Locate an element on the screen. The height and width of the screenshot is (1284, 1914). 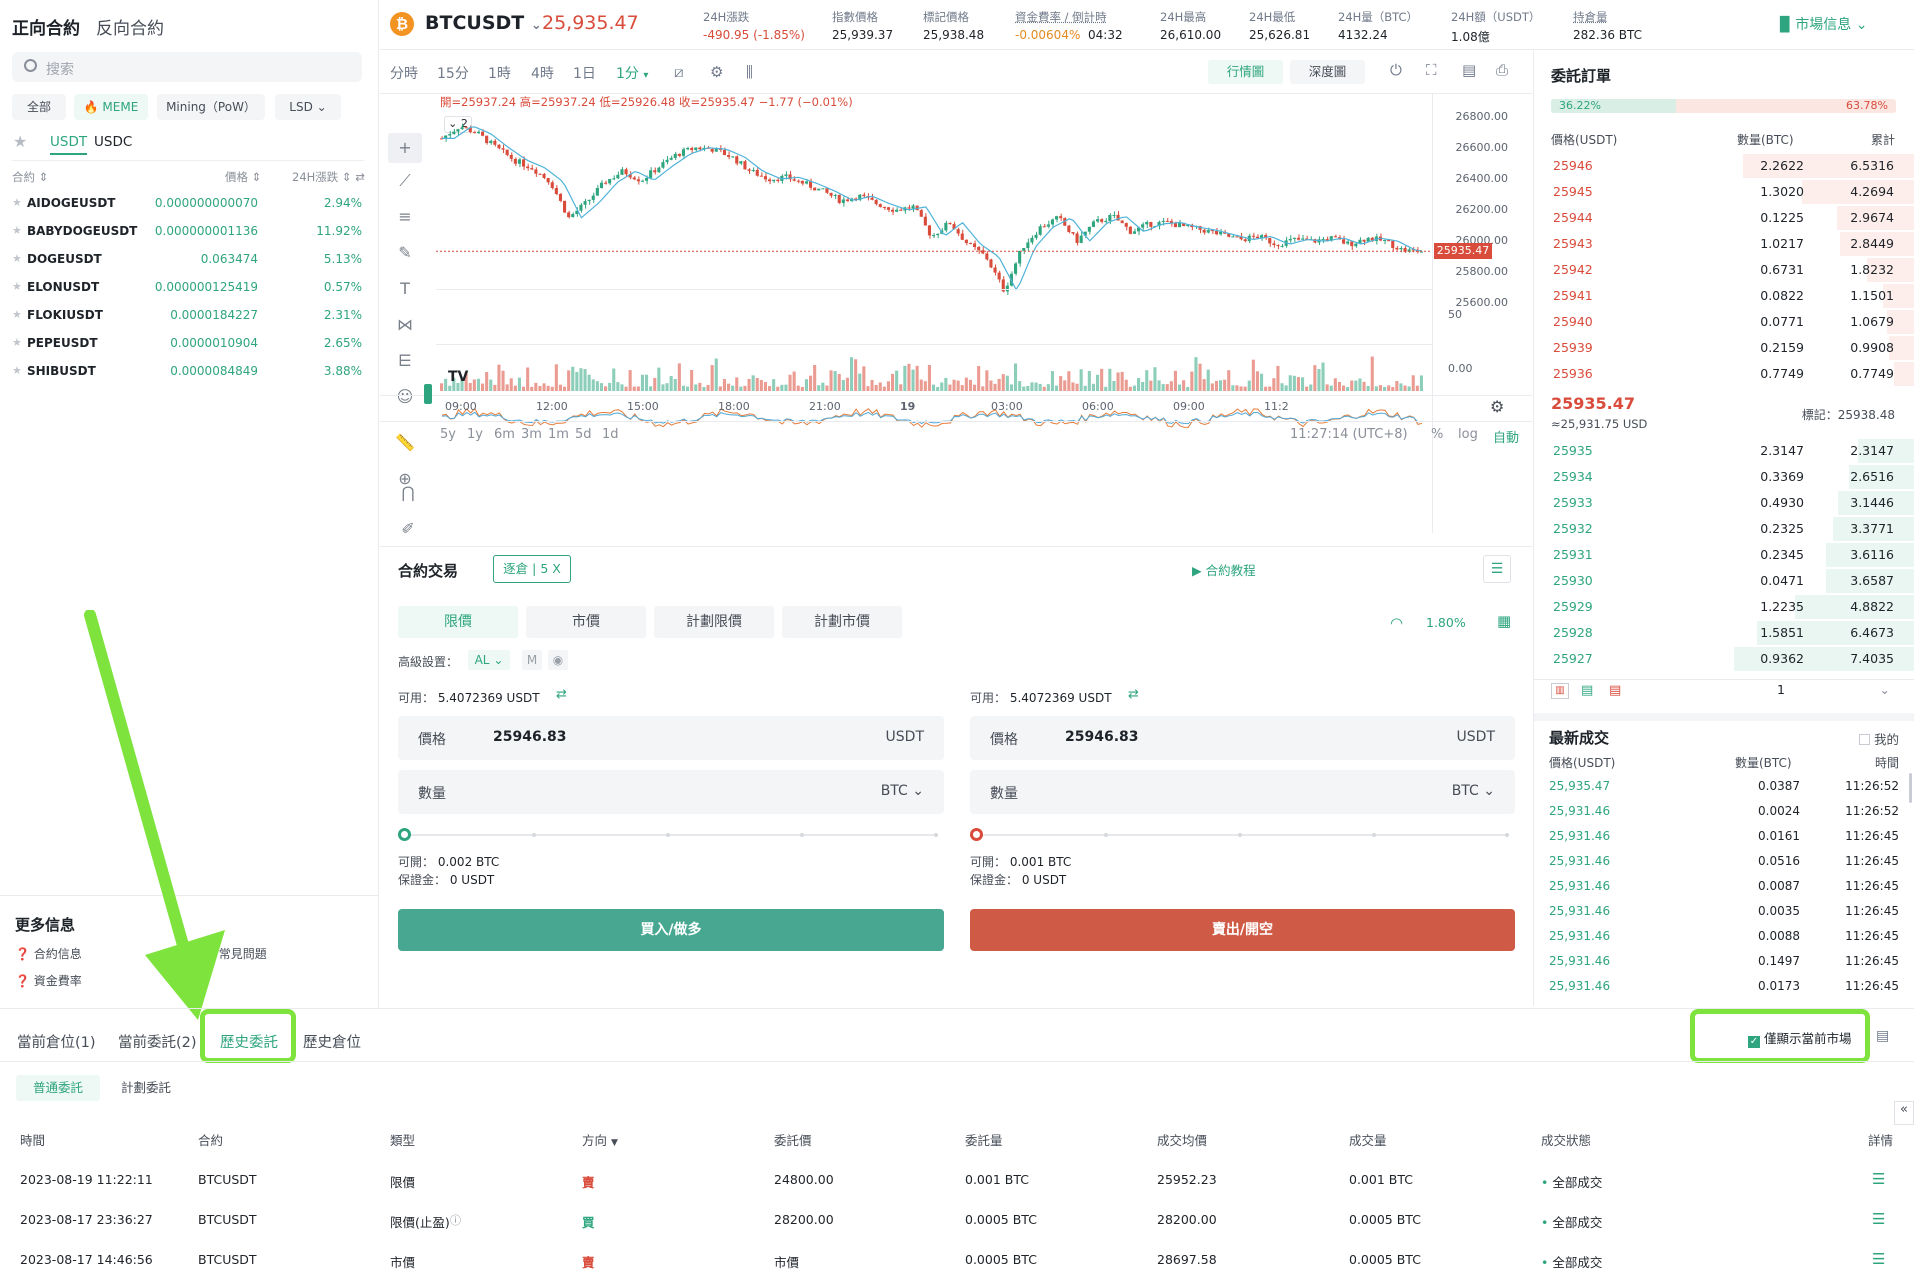
tab-position-history: 歷史倉位 is located at coordinates (332, 1043).